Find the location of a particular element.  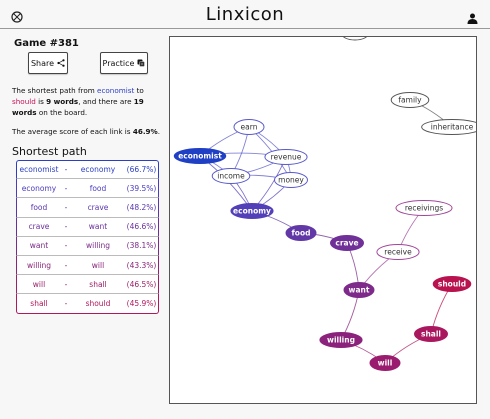

path-row: want - willing (38.1%) is located at coordinates (87, 246).